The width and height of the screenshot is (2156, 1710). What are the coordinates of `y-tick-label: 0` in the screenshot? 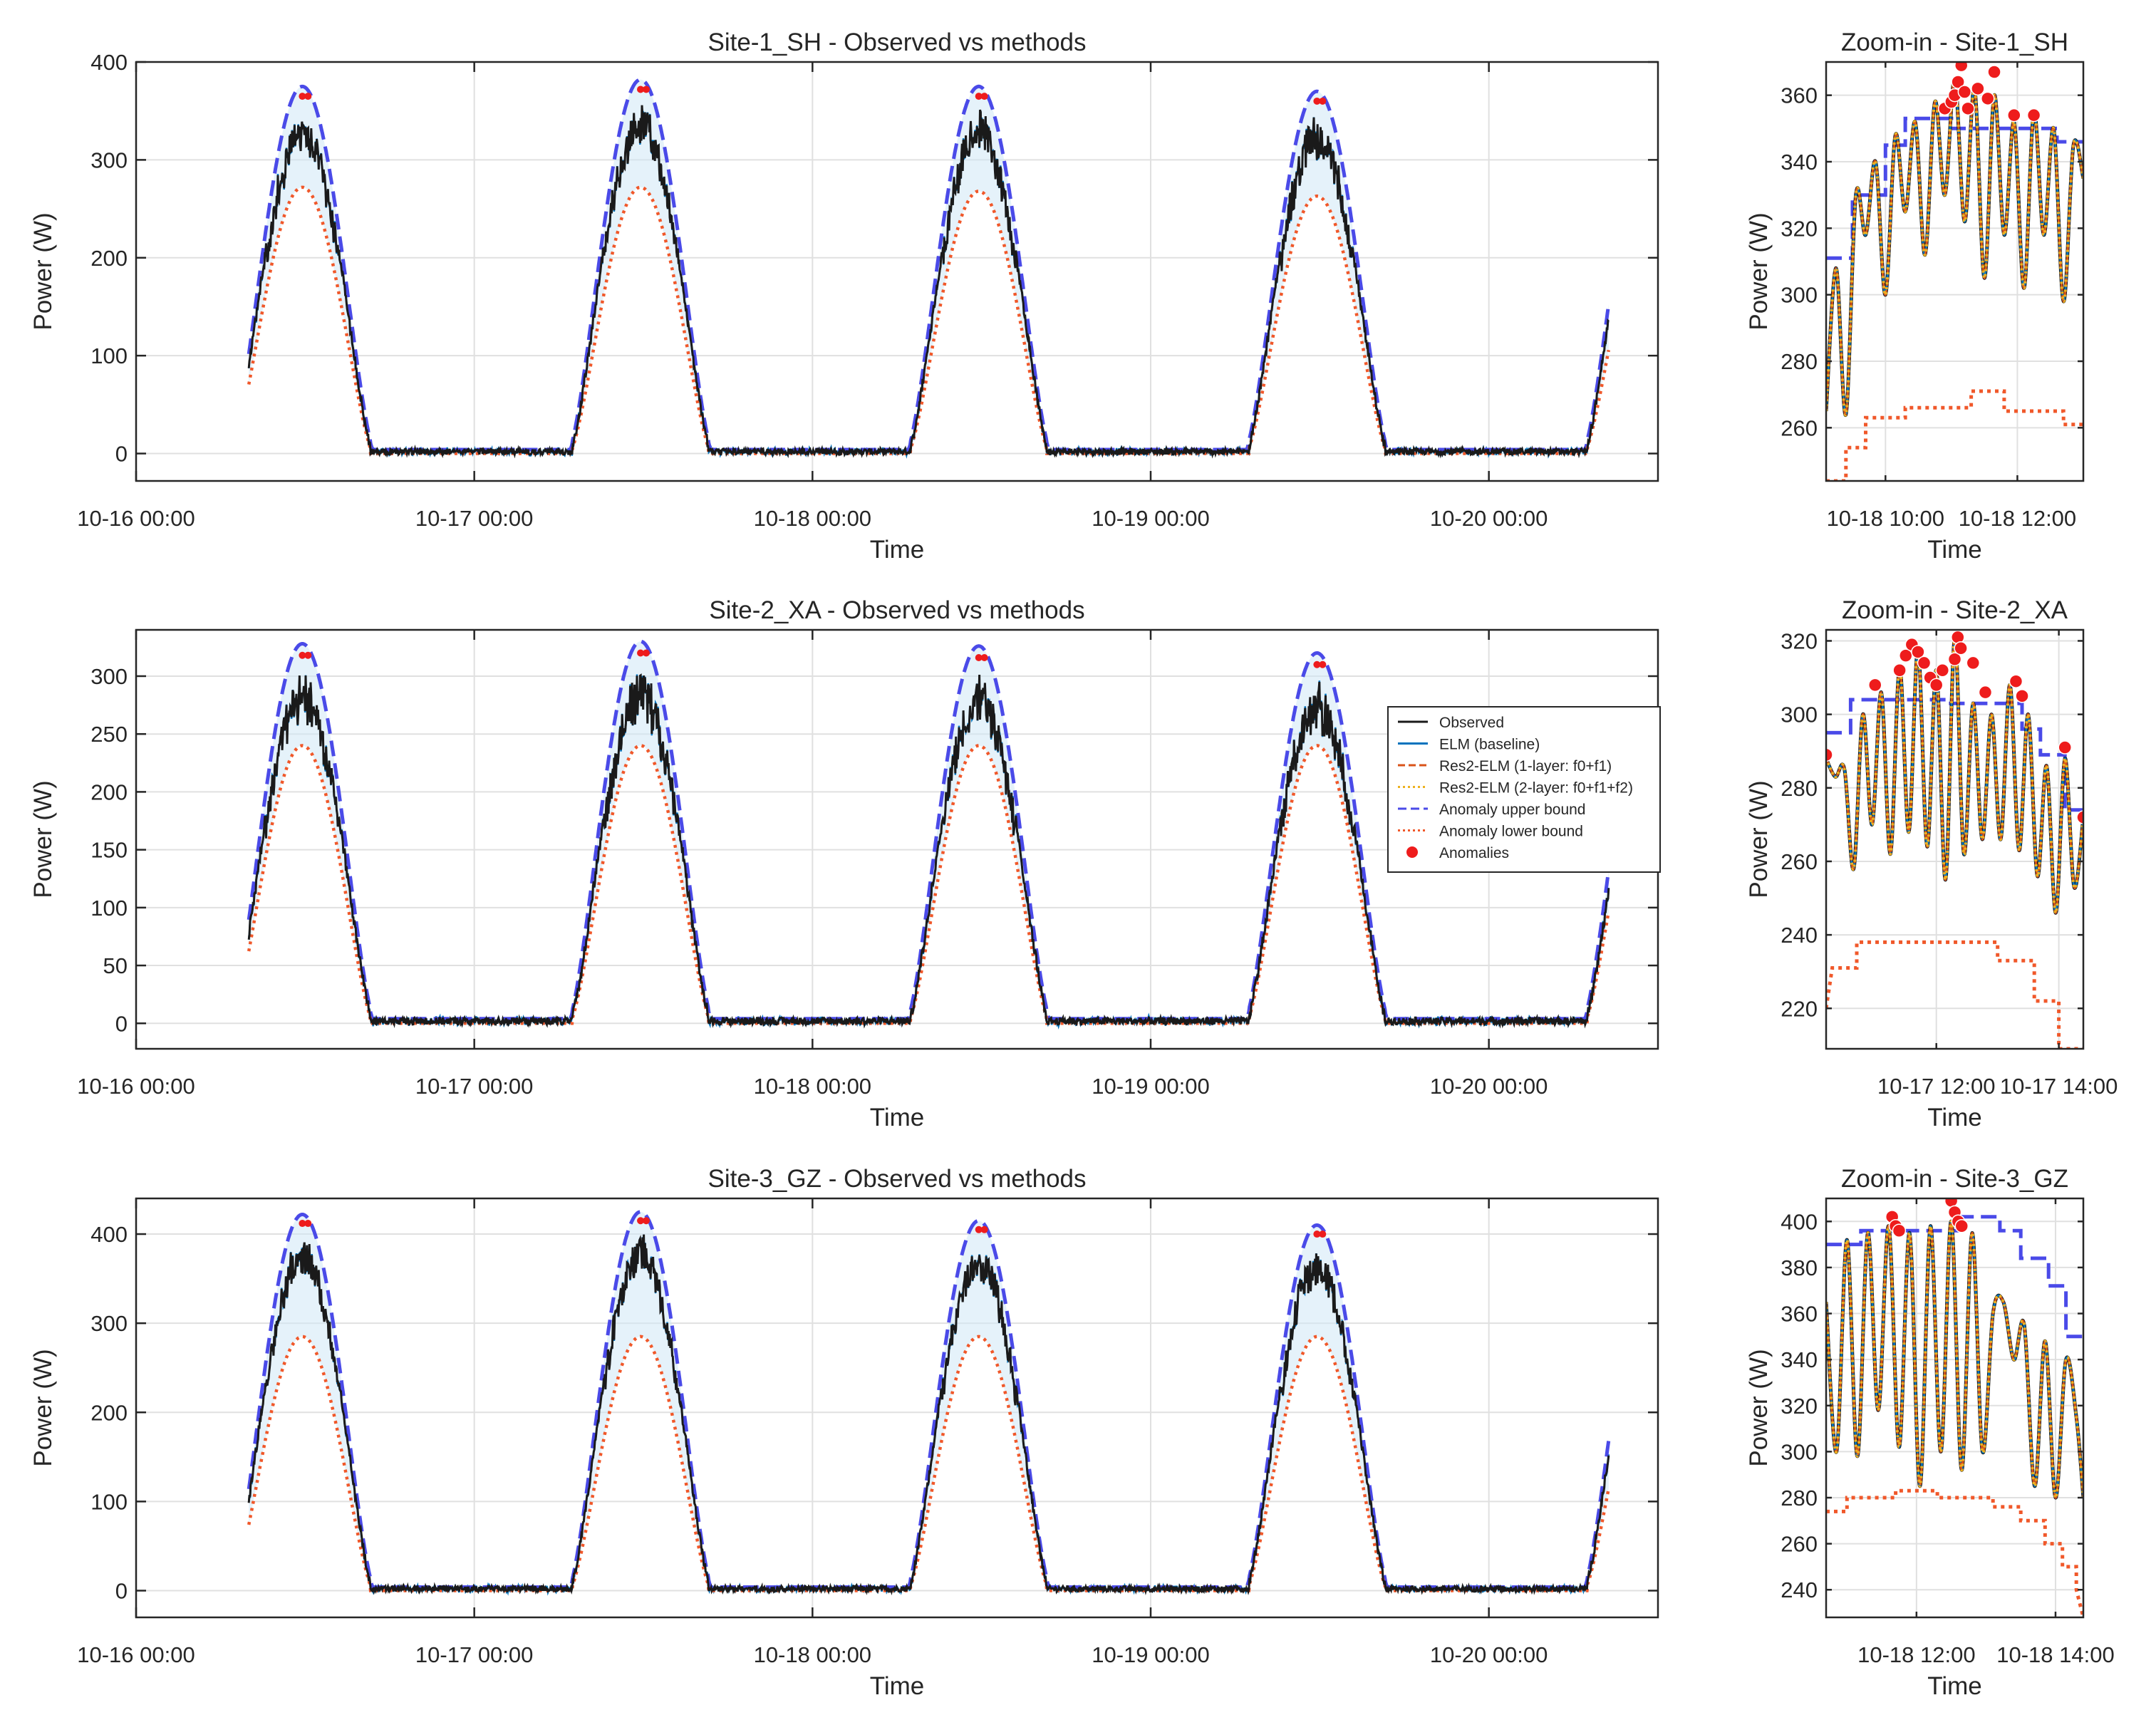 It's located at (121, 454).